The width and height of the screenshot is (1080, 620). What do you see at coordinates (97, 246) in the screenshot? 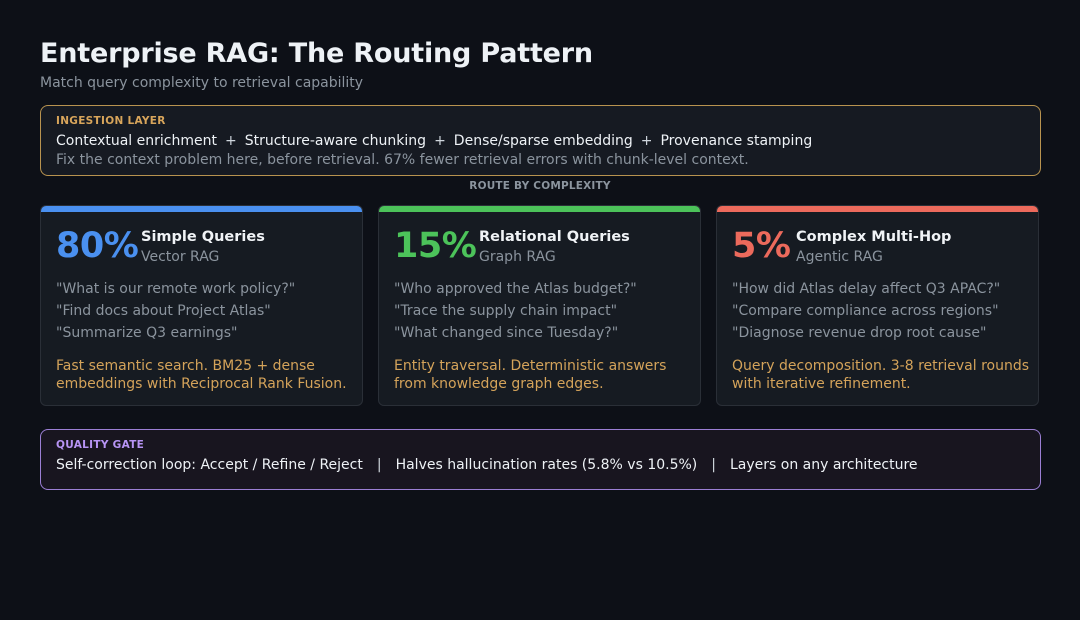
I see `card-percent: 80%` at bounding box center [97, 246].